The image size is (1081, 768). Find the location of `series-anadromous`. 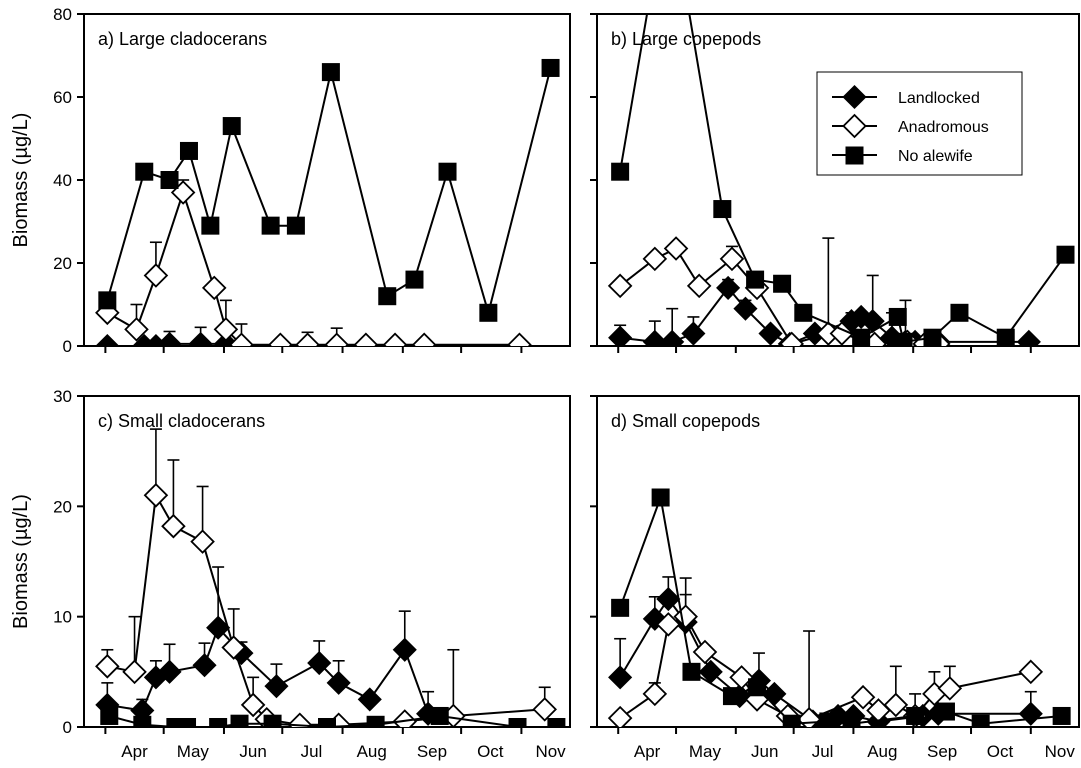

series-anadromous is located at coordinates (313, 262).